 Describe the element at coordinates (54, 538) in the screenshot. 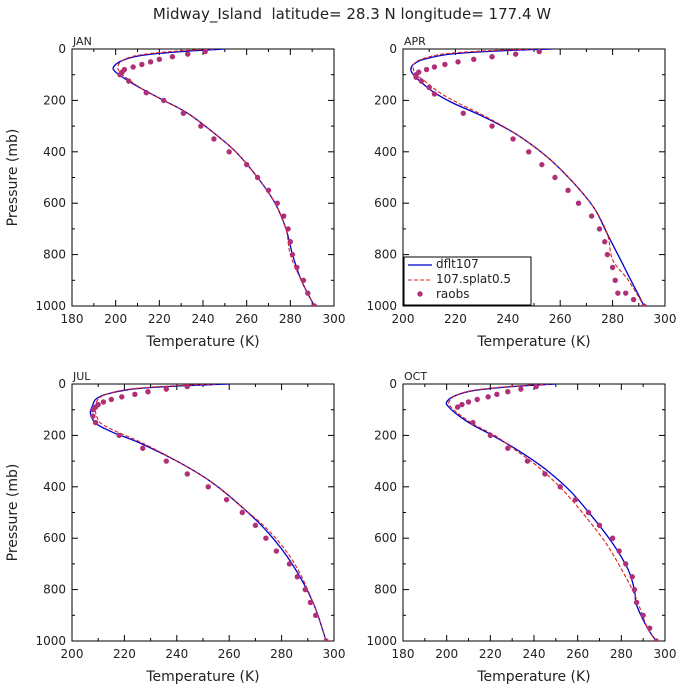

I see `y-tick-label: 600` at that location.